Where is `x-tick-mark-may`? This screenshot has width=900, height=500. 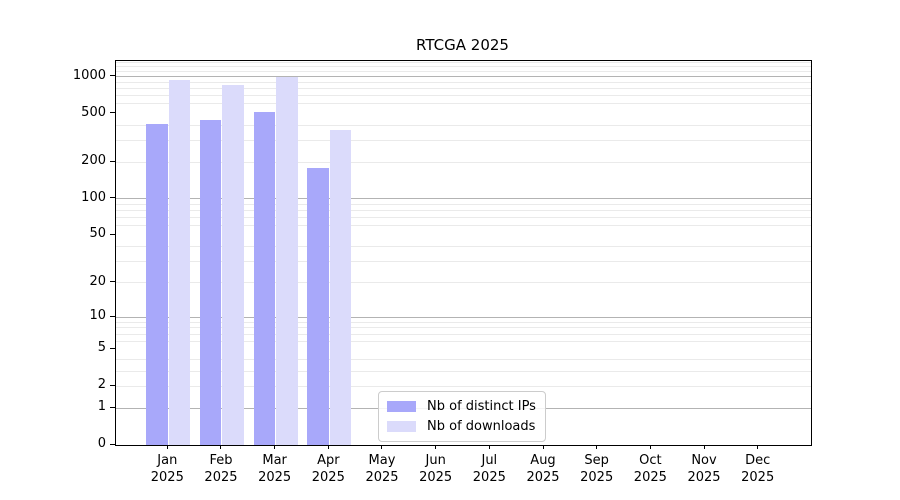 x-tick-mark-may is located at coordinates (382, 447).